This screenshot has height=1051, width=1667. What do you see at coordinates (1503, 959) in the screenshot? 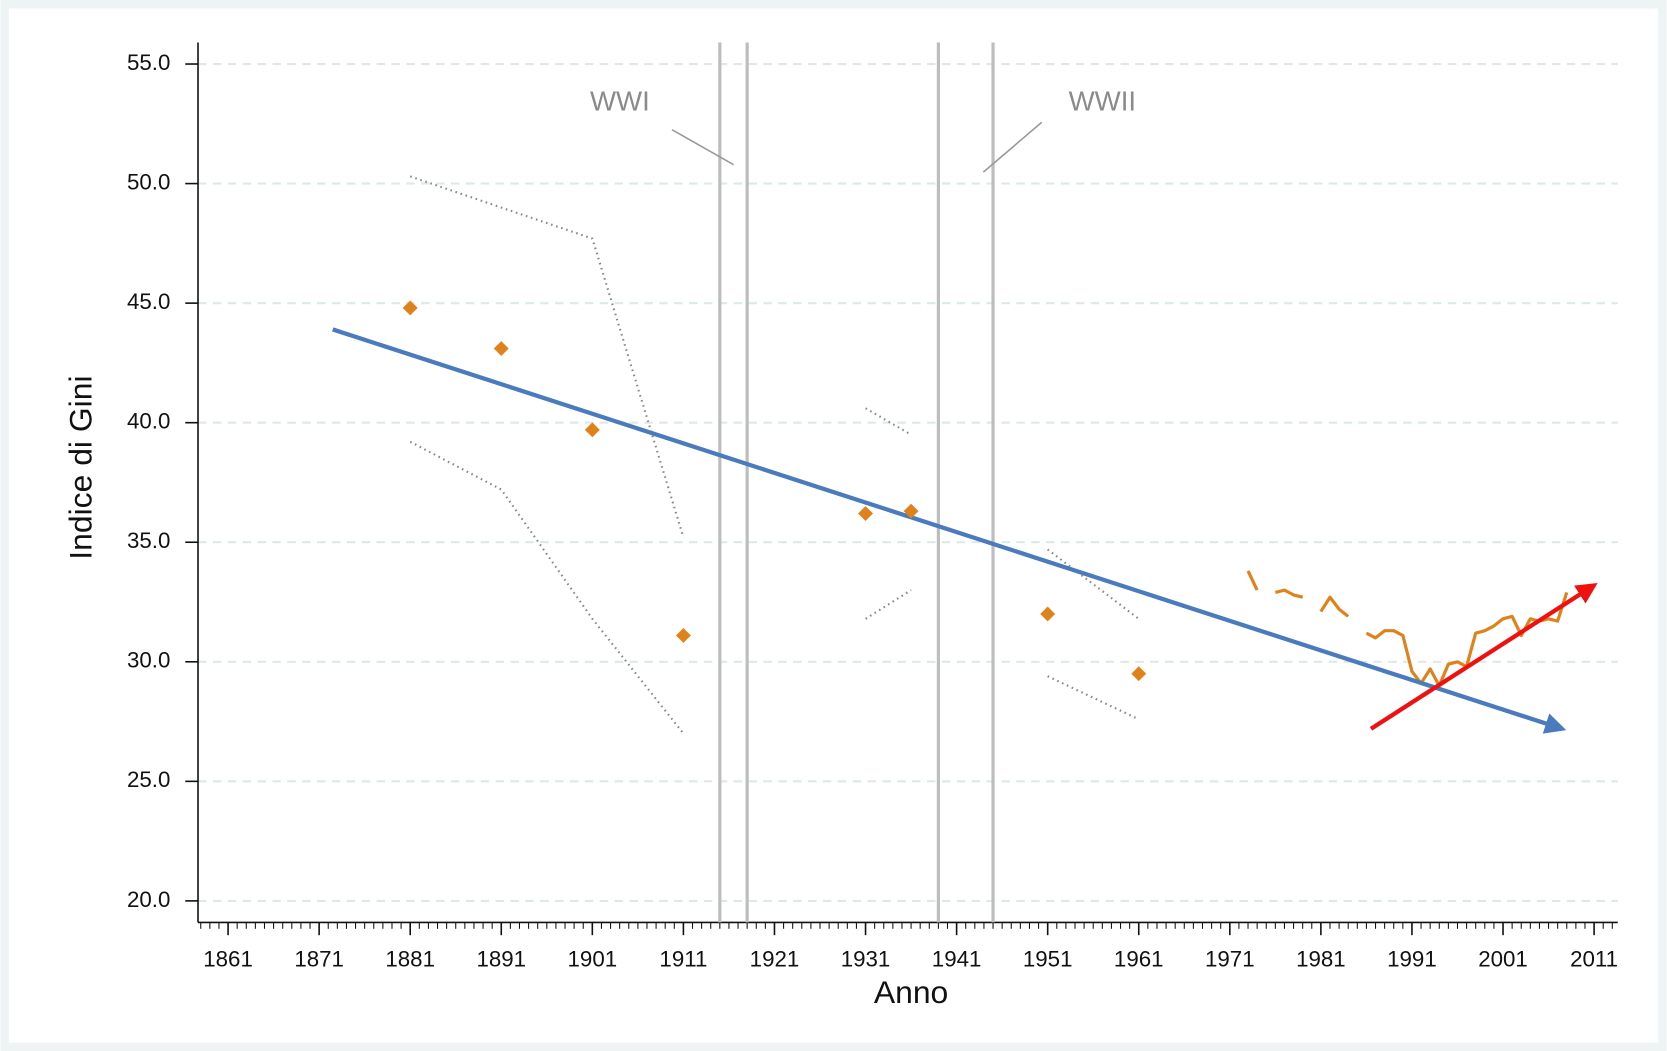
I see `x-tick-label: 2001` at bounding box center [1503, 959].